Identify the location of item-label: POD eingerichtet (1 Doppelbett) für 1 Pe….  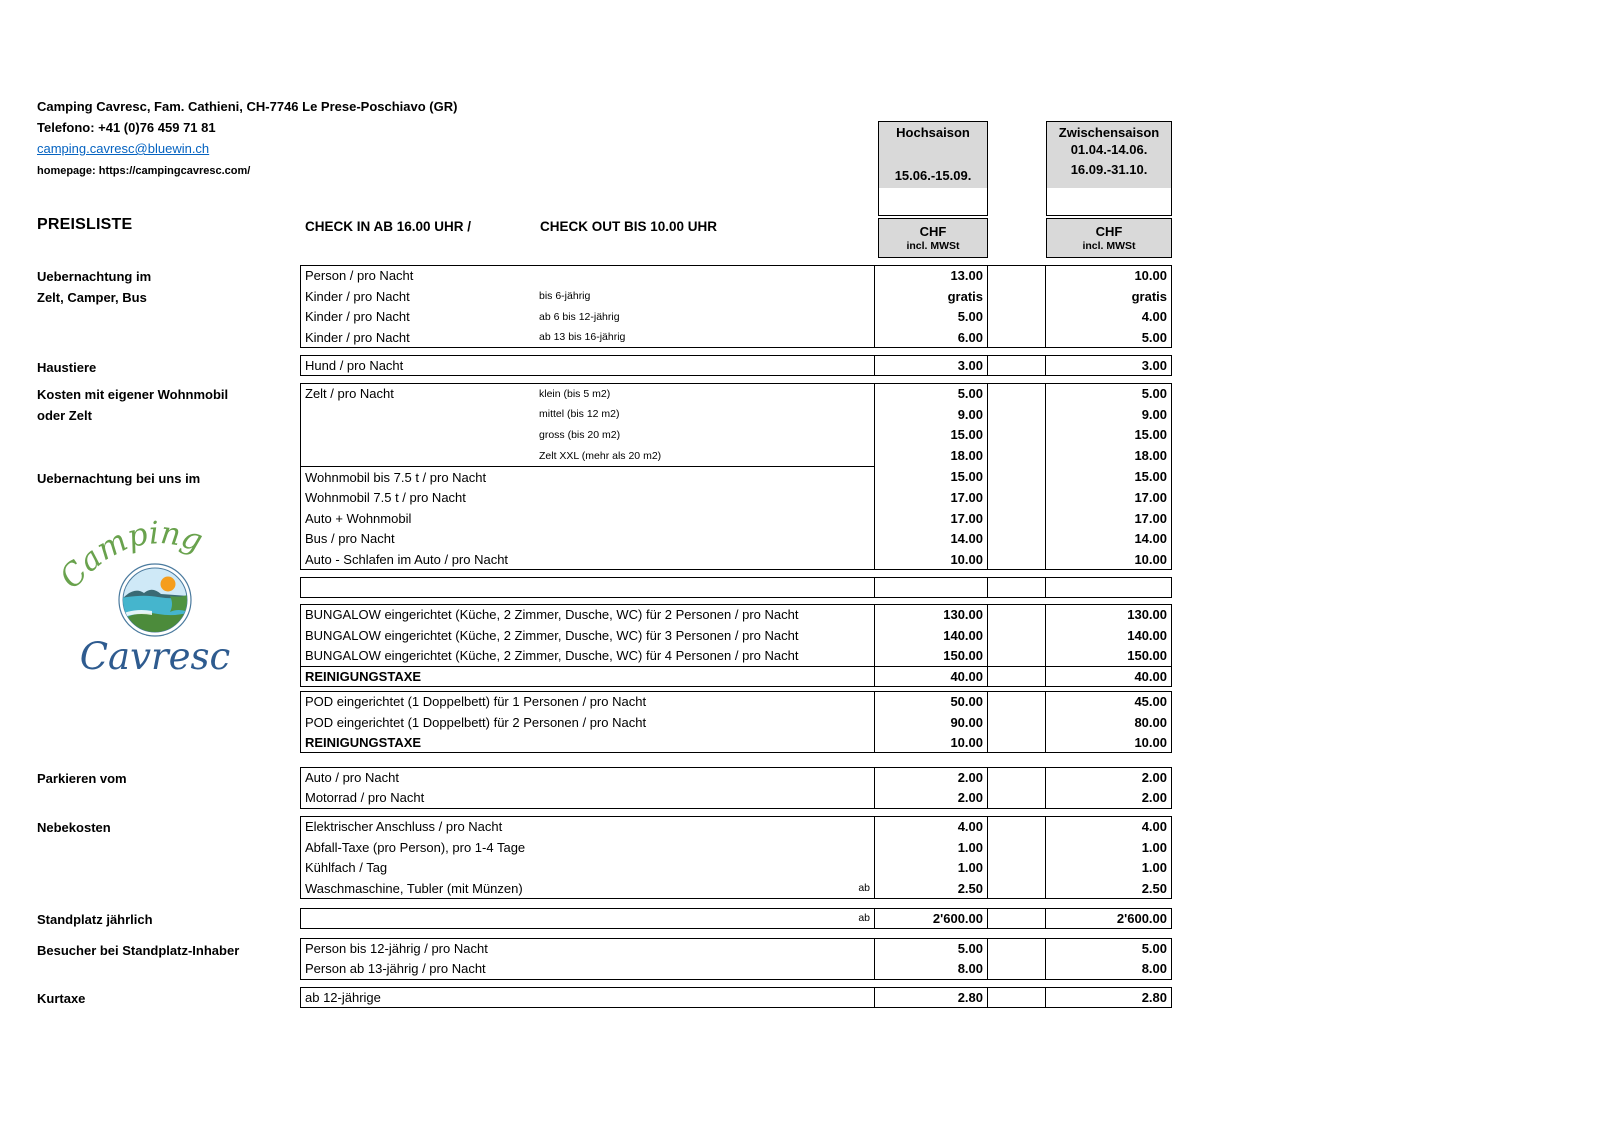
(476, 702).